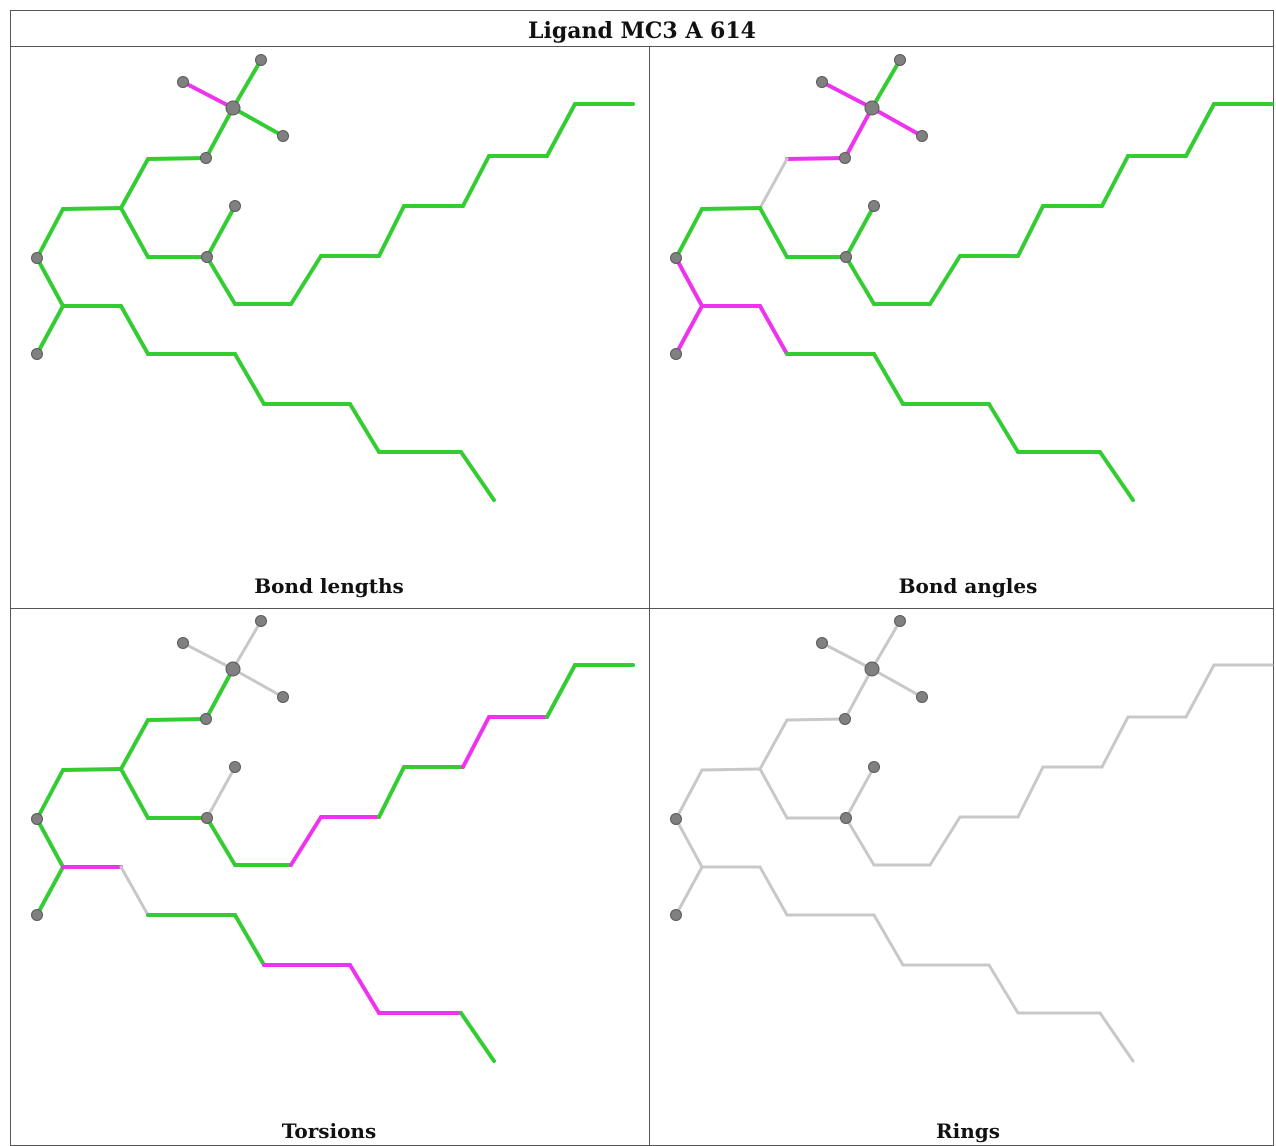 The width and height of the screenshot is (1276, 1146). Describe the element at coordinates (476, 181) in the screenshot. I see `bond-c20-c21-bond-lengths` at that location.